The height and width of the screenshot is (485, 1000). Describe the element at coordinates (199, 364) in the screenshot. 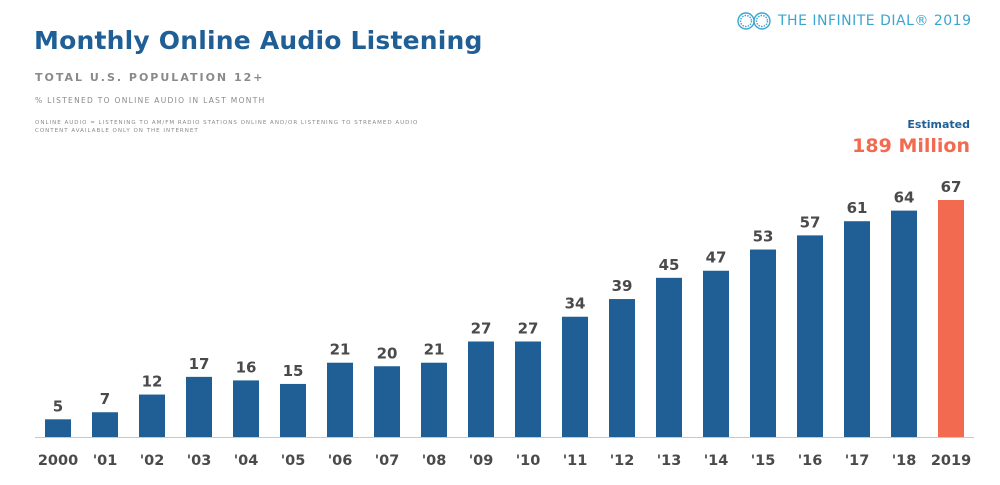

I see `data-label: 17` at that location.